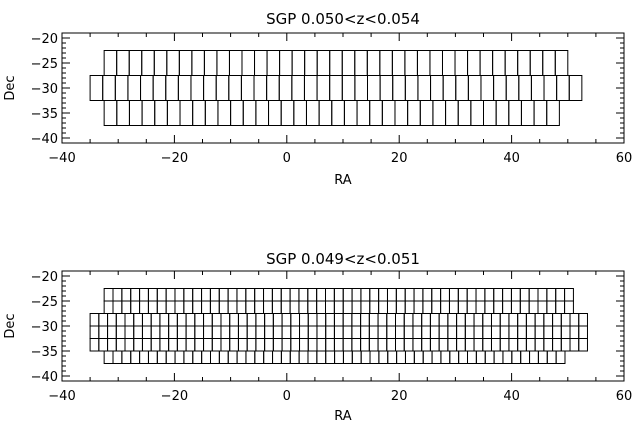 The height and width of the screenshot is (428, 636). Describe the element at coordinates (44, 302) in the screenshot. I see `y-tick-label: −25` at that location.